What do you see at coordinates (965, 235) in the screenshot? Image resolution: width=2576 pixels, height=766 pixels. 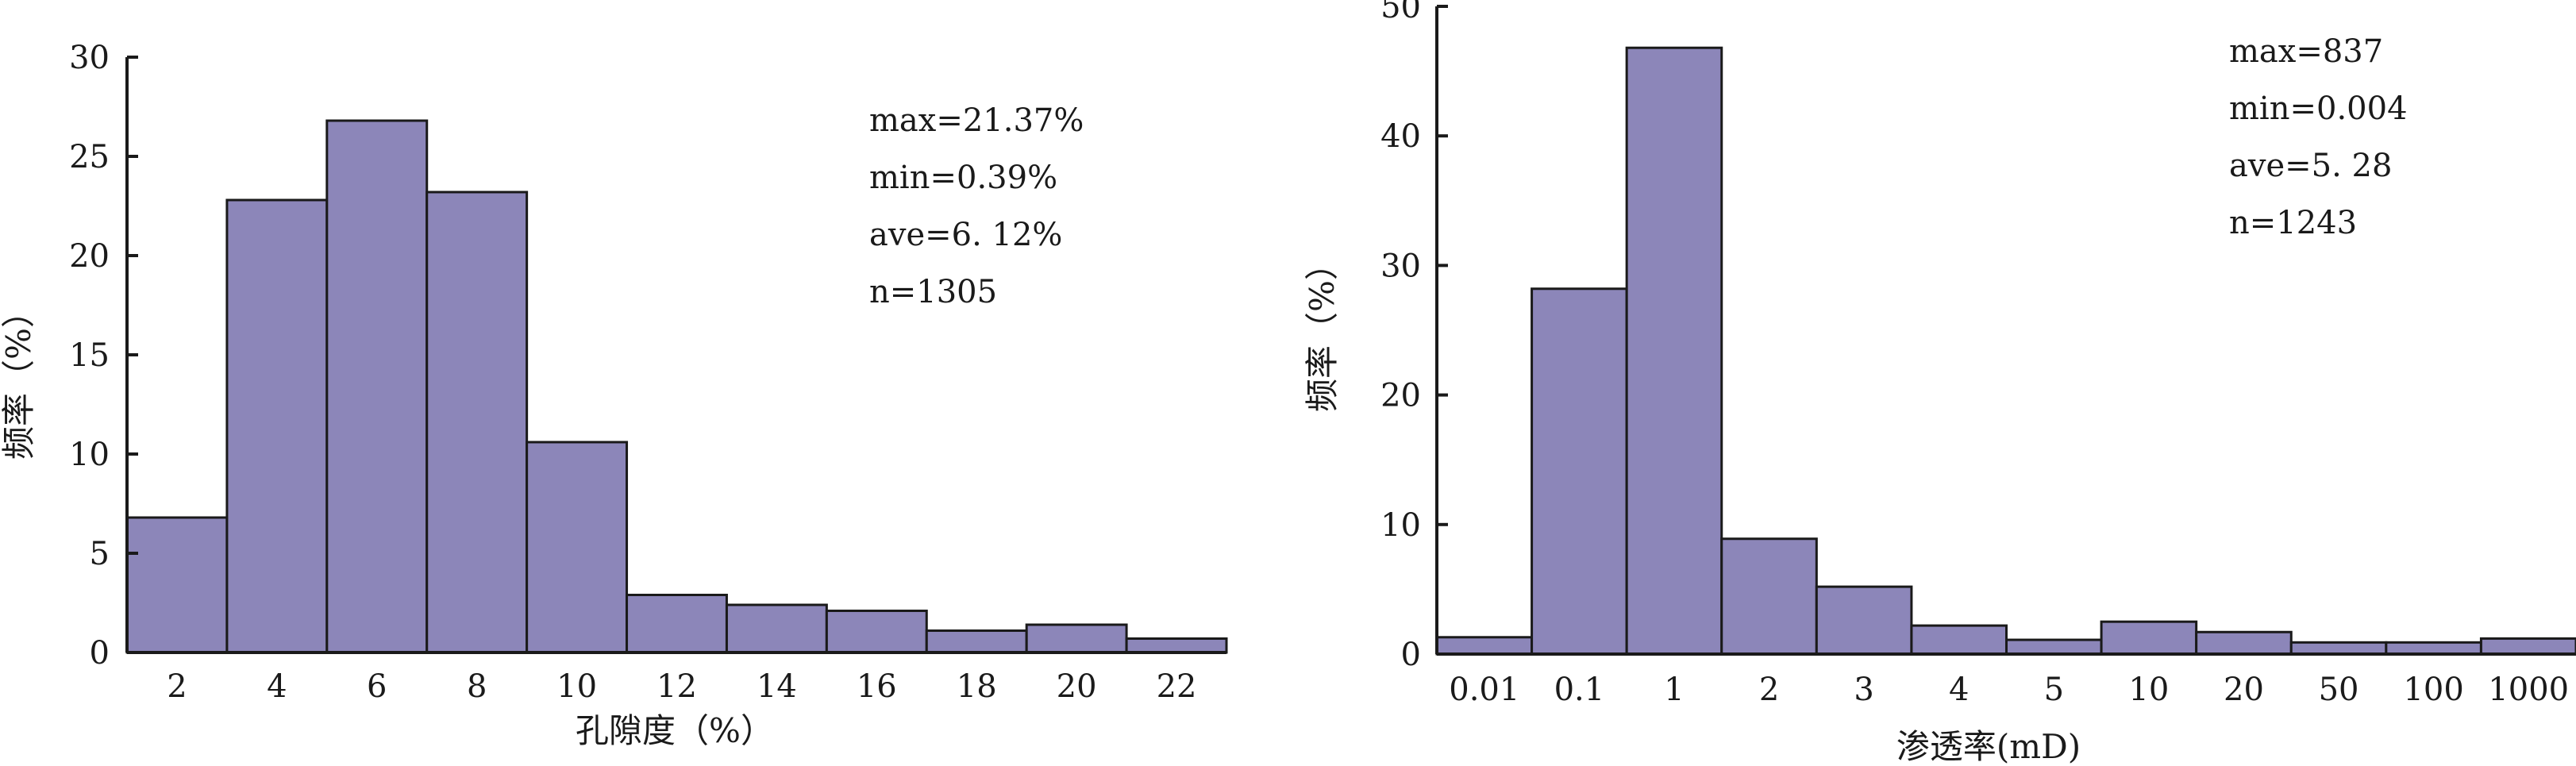 I see `stat-annotation: ave=6. 12%` at bounding box center [965, 235].